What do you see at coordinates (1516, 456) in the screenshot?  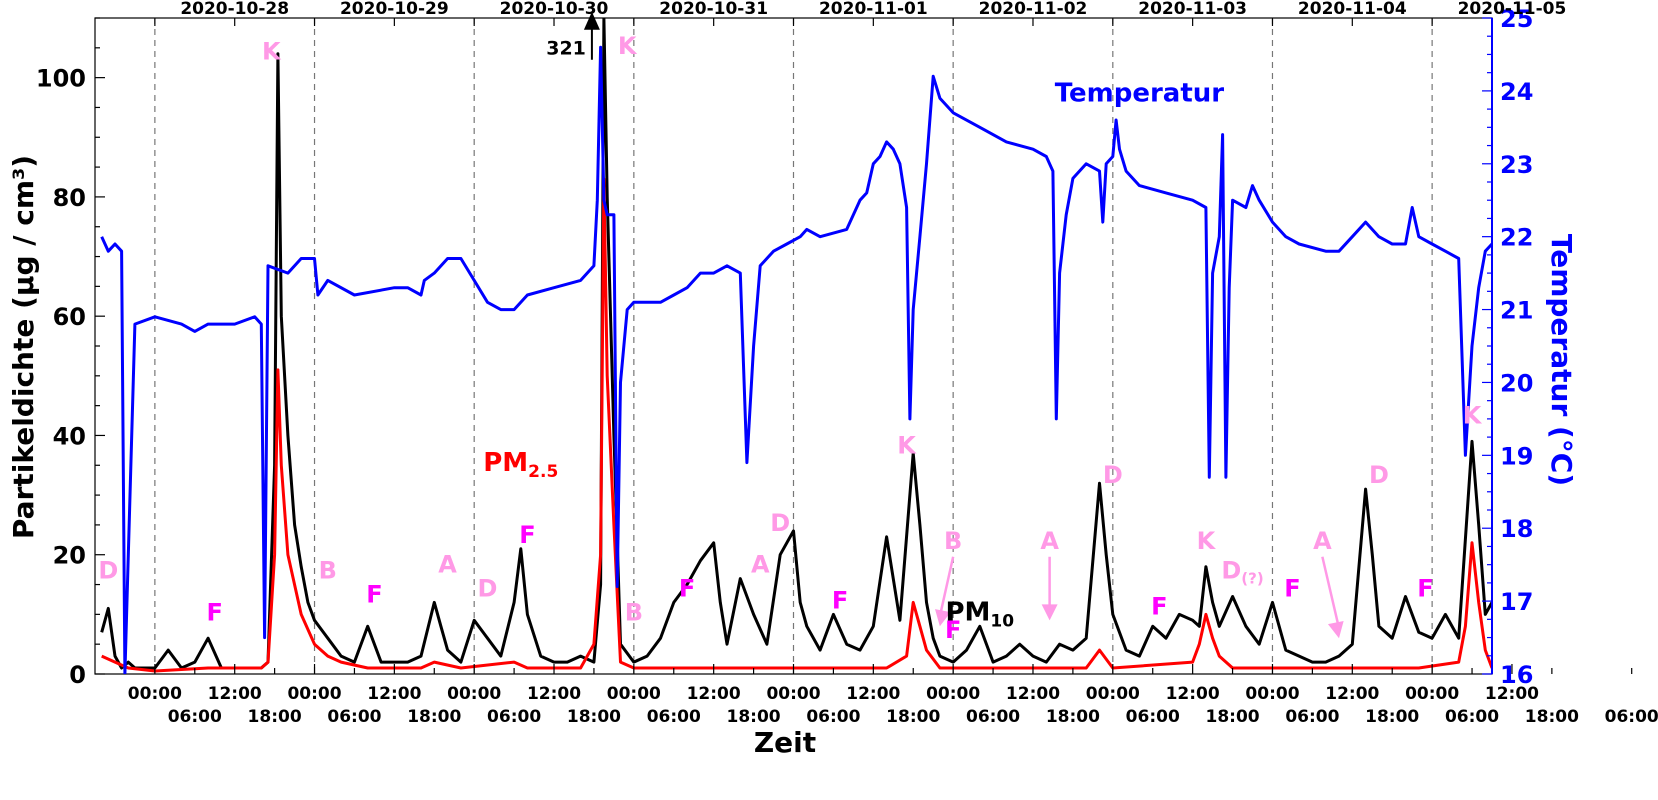 I see `y-right-tick-label: 19` at bounding box center [1516, 456].